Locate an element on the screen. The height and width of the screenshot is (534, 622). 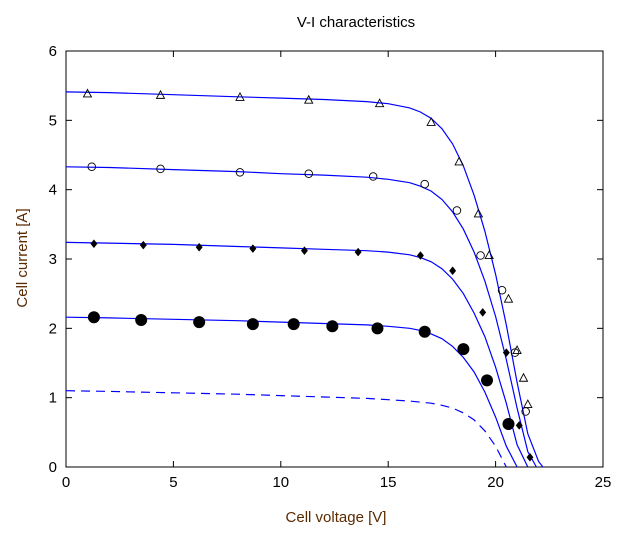
x-tick-label: 5 is located at coordinates (173, 482).